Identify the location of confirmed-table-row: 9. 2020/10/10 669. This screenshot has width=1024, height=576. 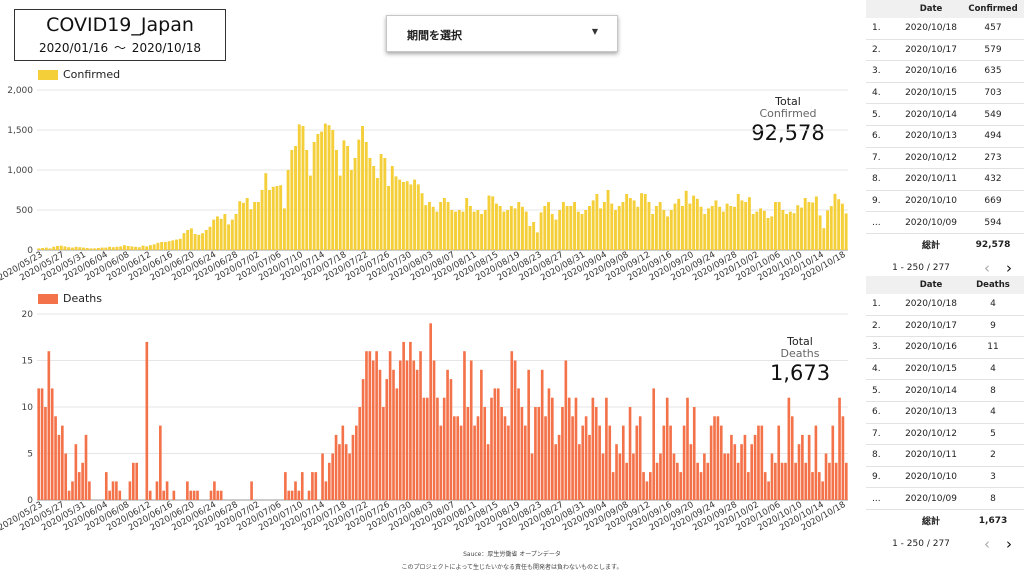
(945, 202).